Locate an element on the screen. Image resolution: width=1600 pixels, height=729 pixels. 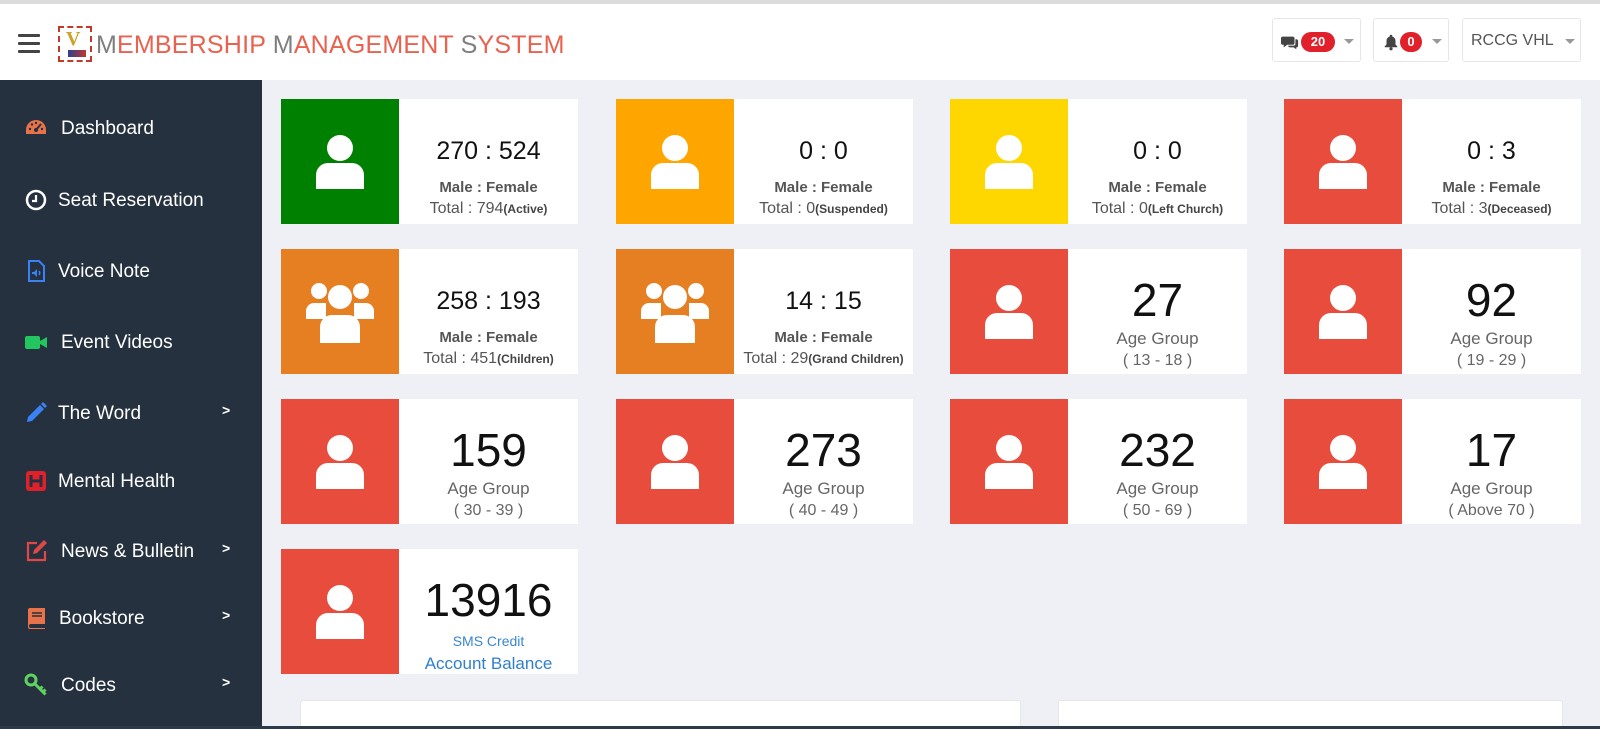
menu-toggle-icon is located at coordinates (29, 43).